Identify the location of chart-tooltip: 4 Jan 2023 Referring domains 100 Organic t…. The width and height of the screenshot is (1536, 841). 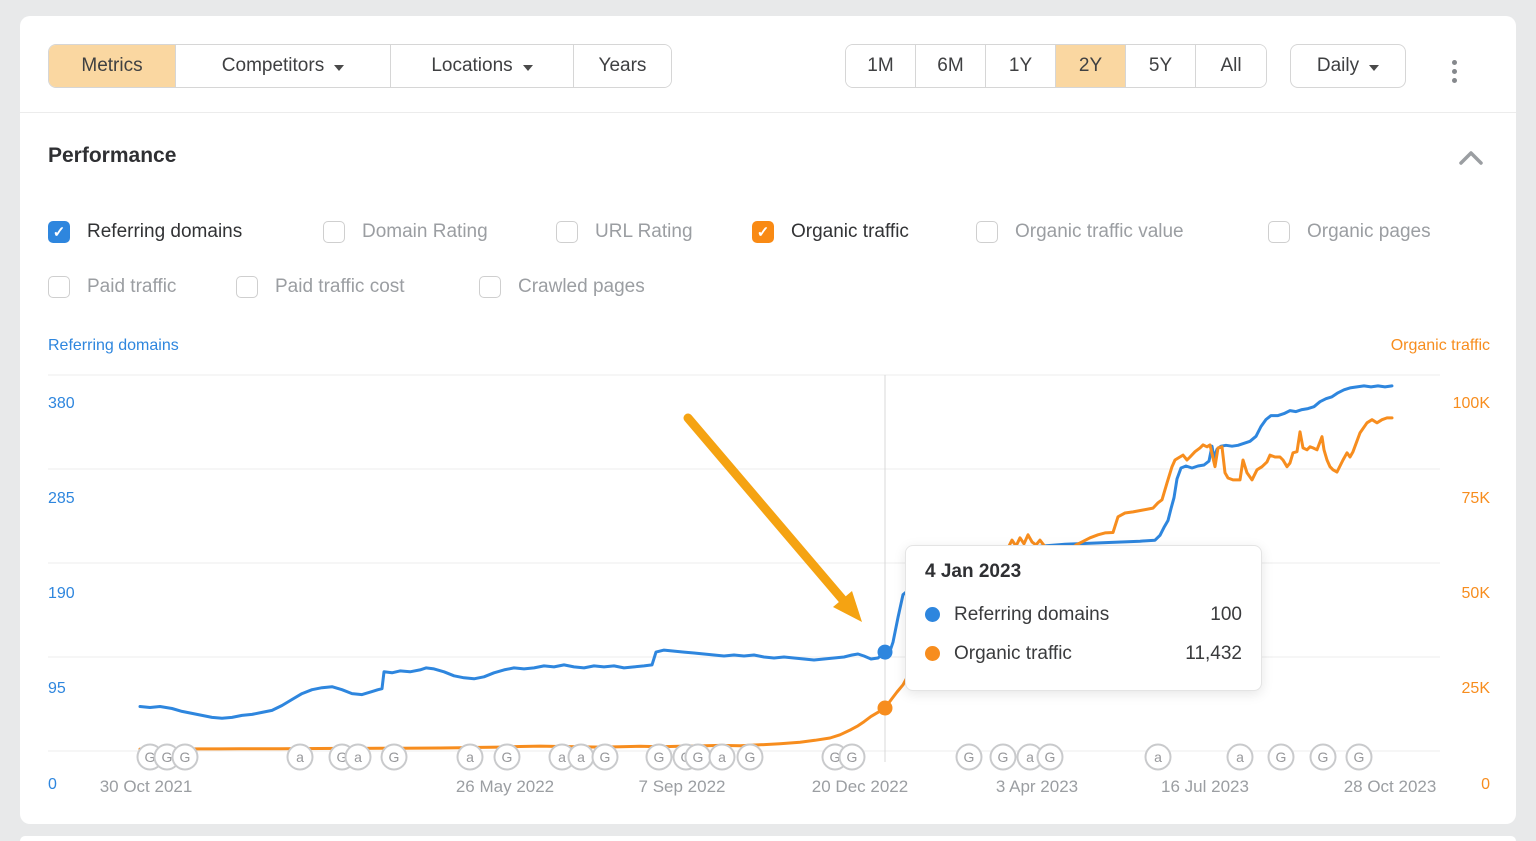
(1083, 618).